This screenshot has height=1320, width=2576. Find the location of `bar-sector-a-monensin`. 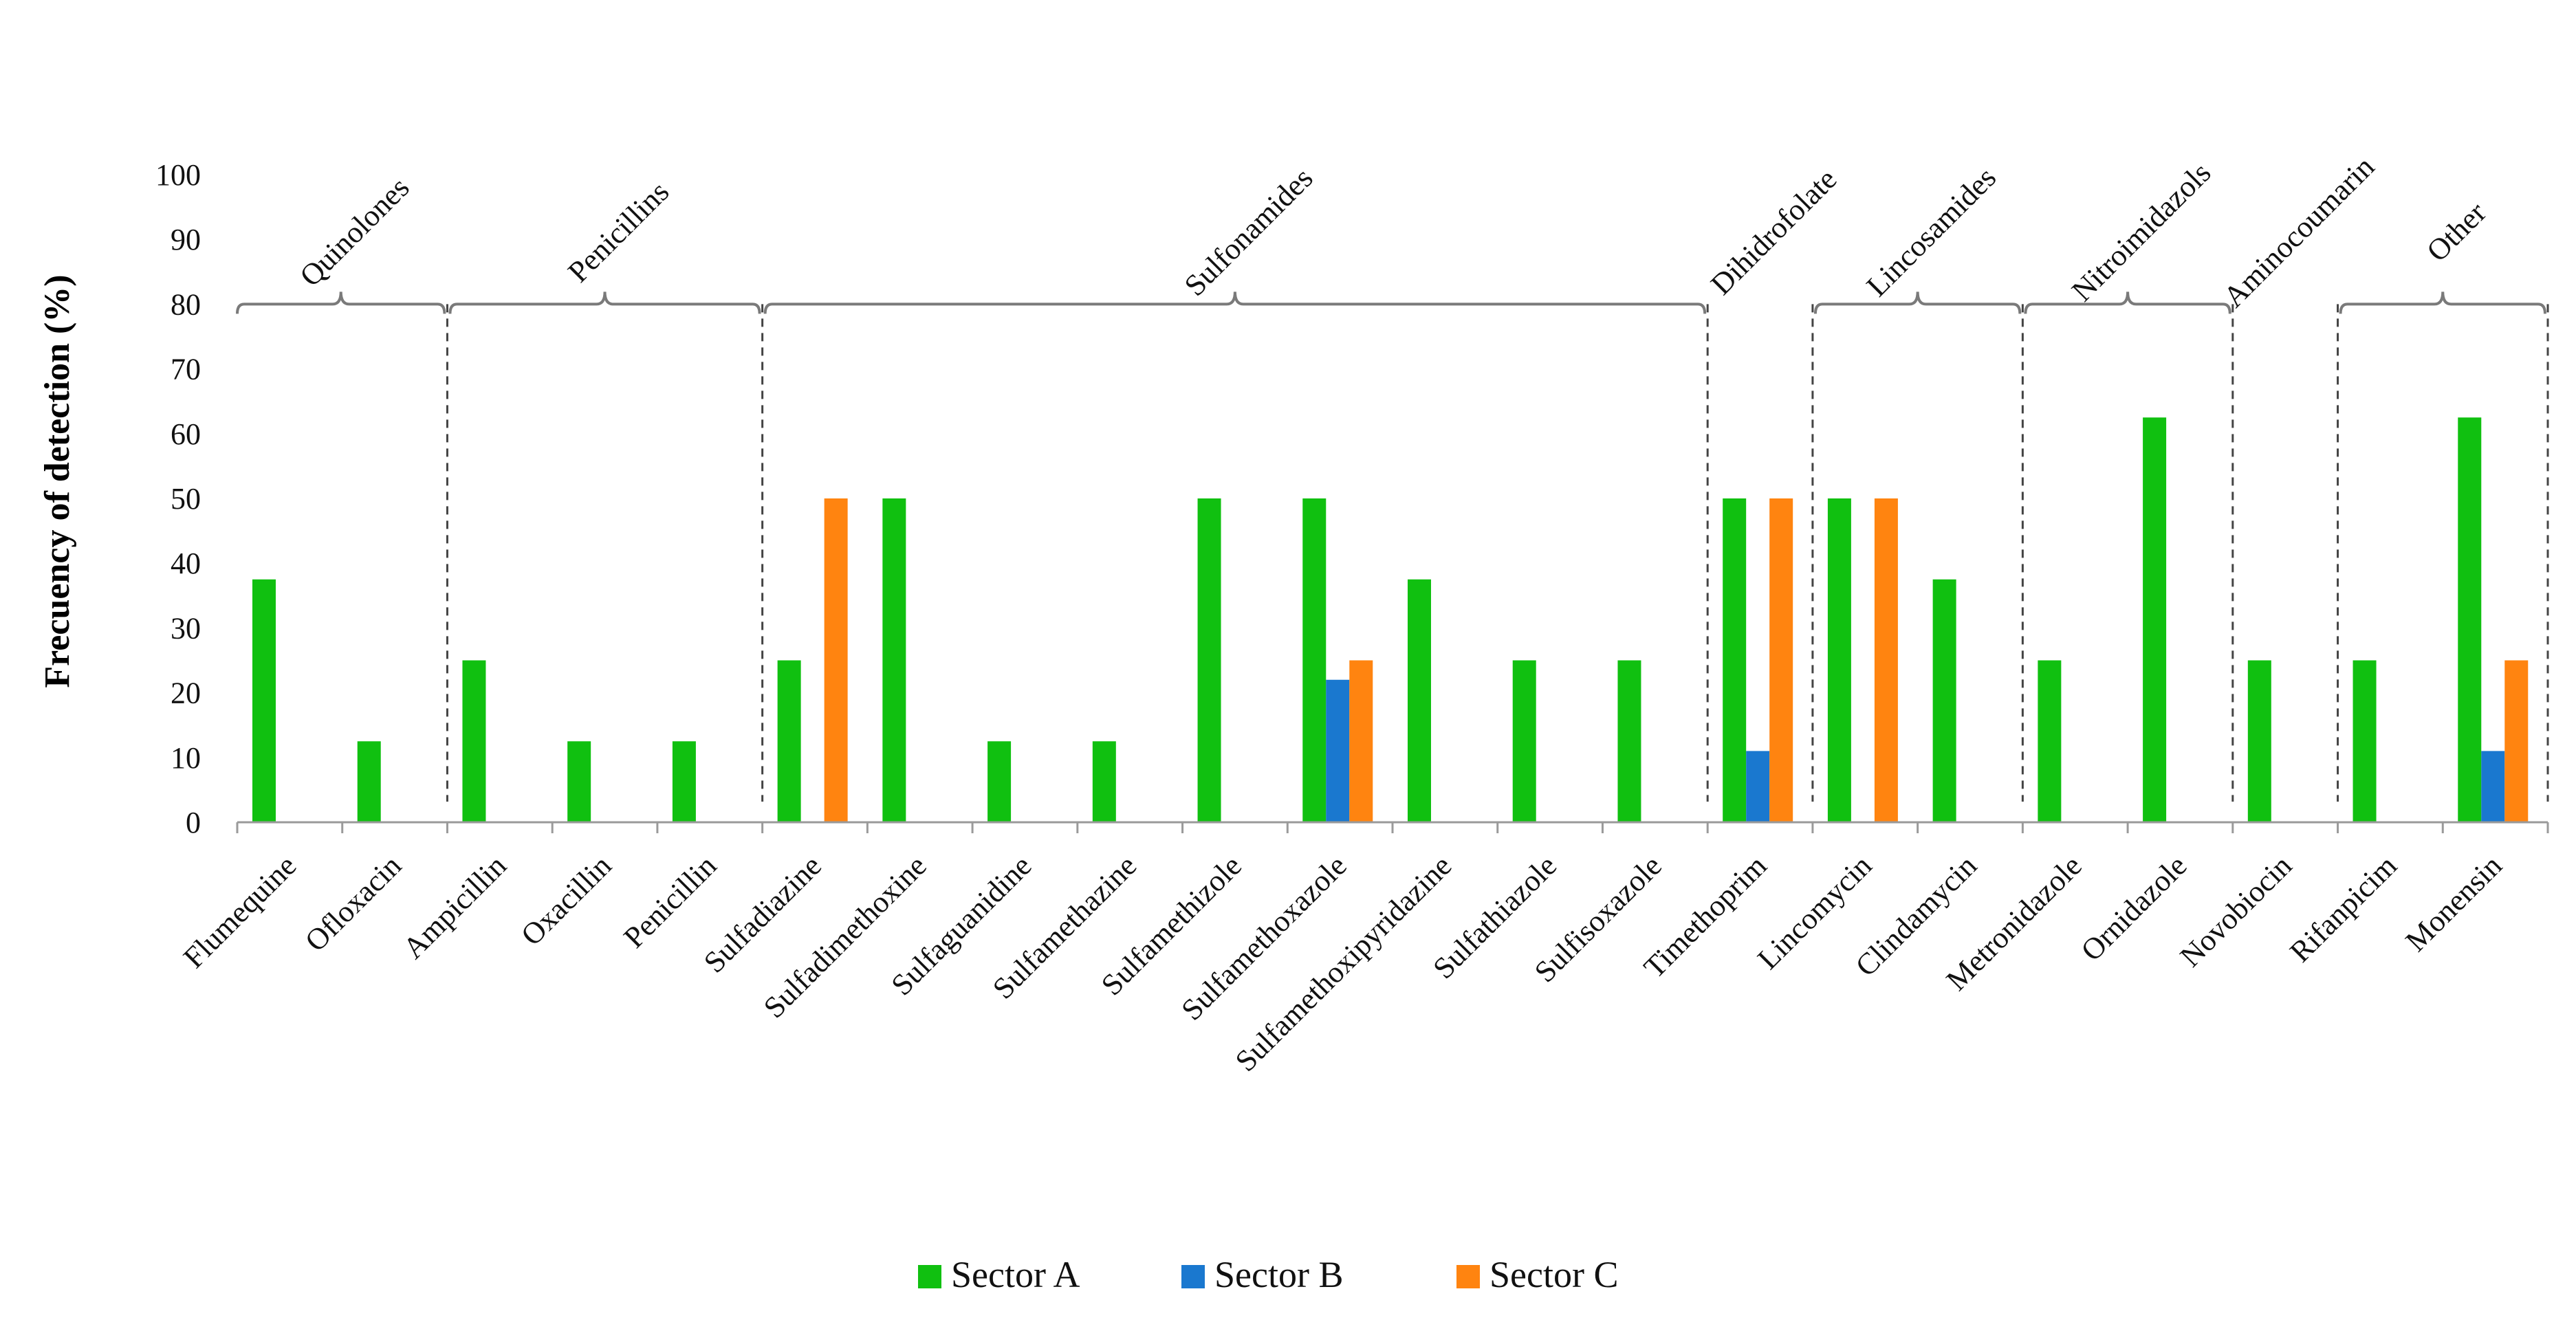

bar-sector-a-monensin is located at coordinates (2470, 619).